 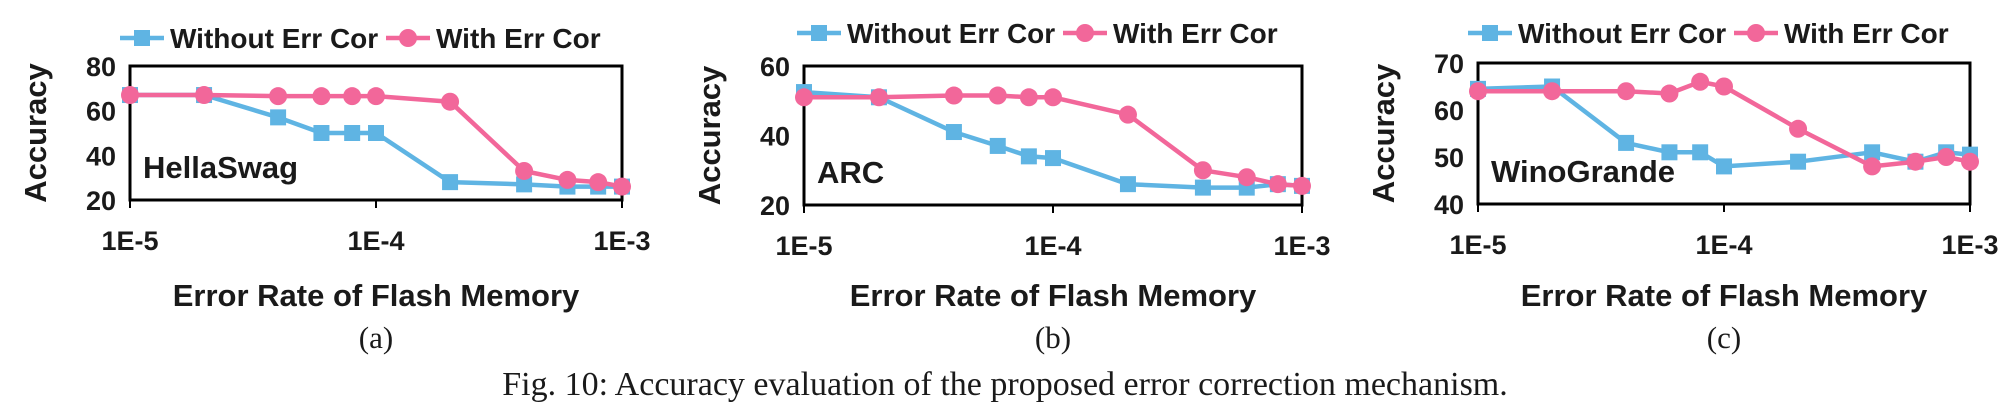 What do you see at coordinates (1449, 158) in the screenshot?
I see `y-tick-label: 50` at bounding box center [1449, 158].